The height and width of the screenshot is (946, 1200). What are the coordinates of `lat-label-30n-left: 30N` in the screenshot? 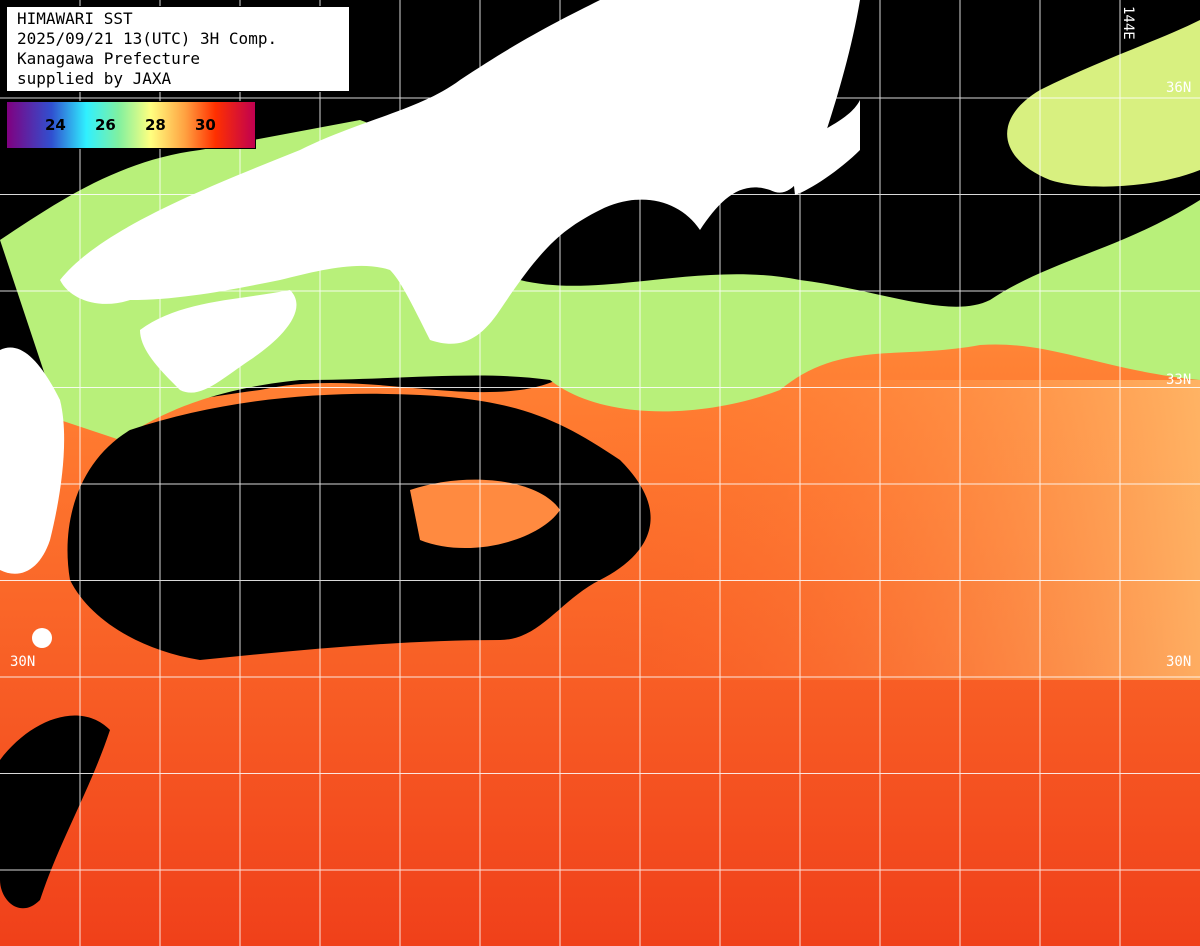 It's located at (23, 662).